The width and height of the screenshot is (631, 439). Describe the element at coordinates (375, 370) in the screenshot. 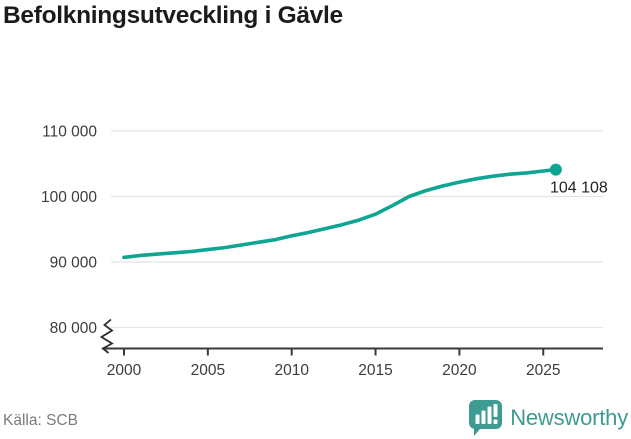

I see `x-axis-tick-label: 2015` at that location.